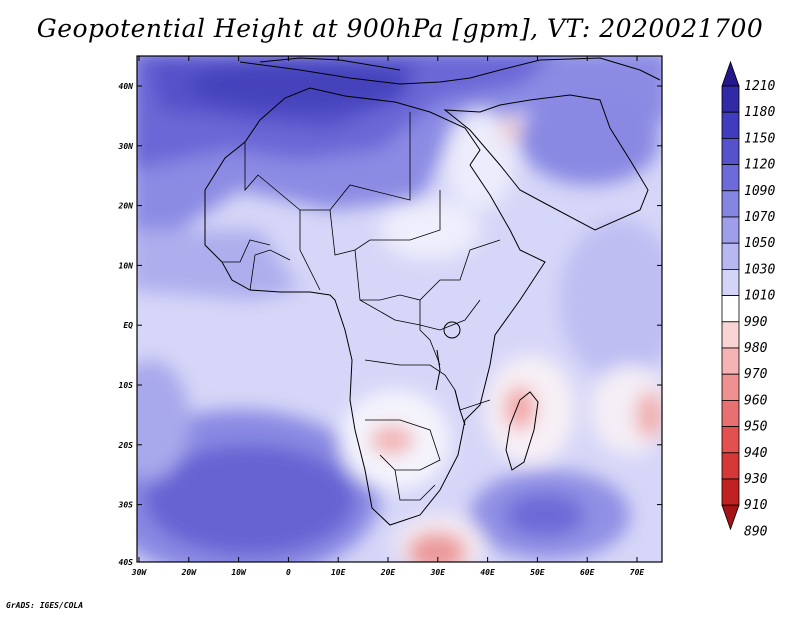 This screenshot has height=618, width=800. Describe the element at coordinates (756, 322) in the screenshot. I see `colorbar-label: 990` at that location.